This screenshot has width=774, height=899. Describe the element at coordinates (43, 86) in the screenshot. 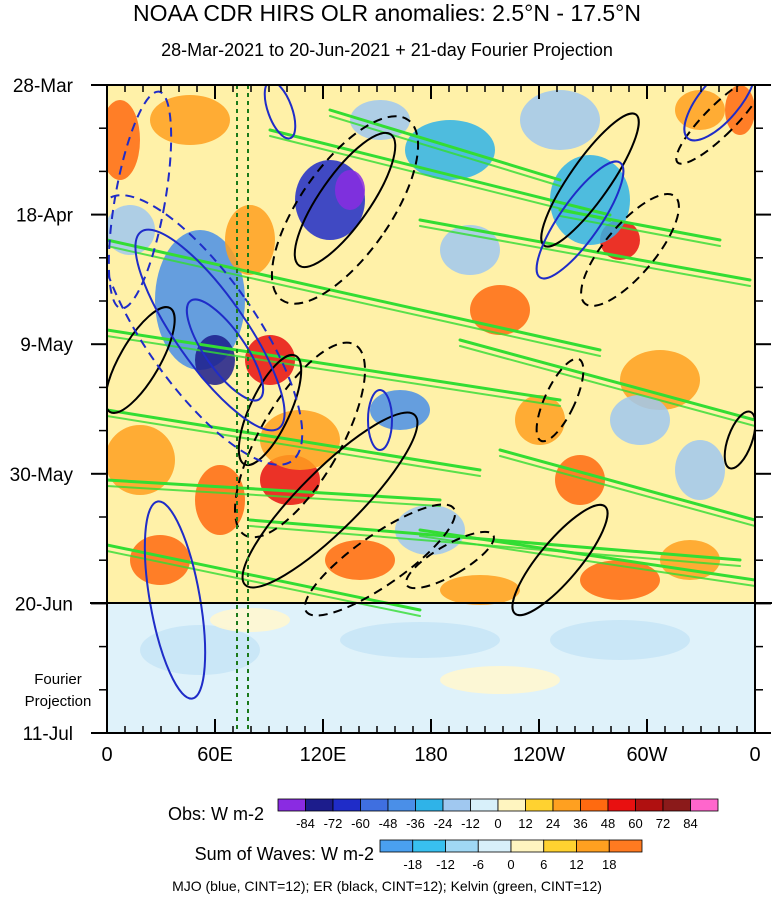

I see `y-tick-label: 28-Mar` at that location.